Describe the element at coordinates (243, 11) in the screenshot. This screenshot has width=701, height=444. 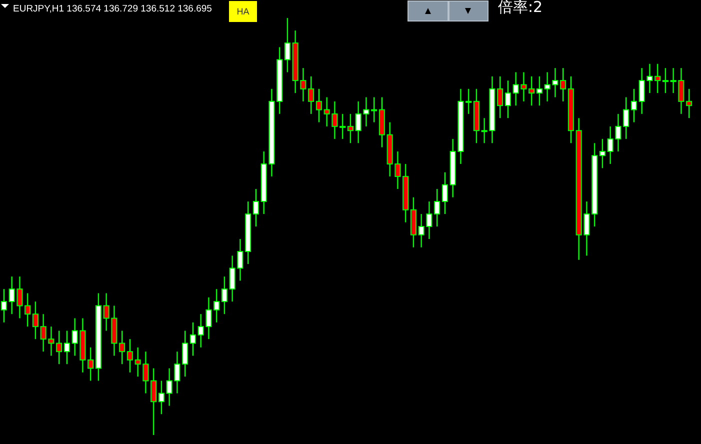
I see `annotation: HA` at that location.